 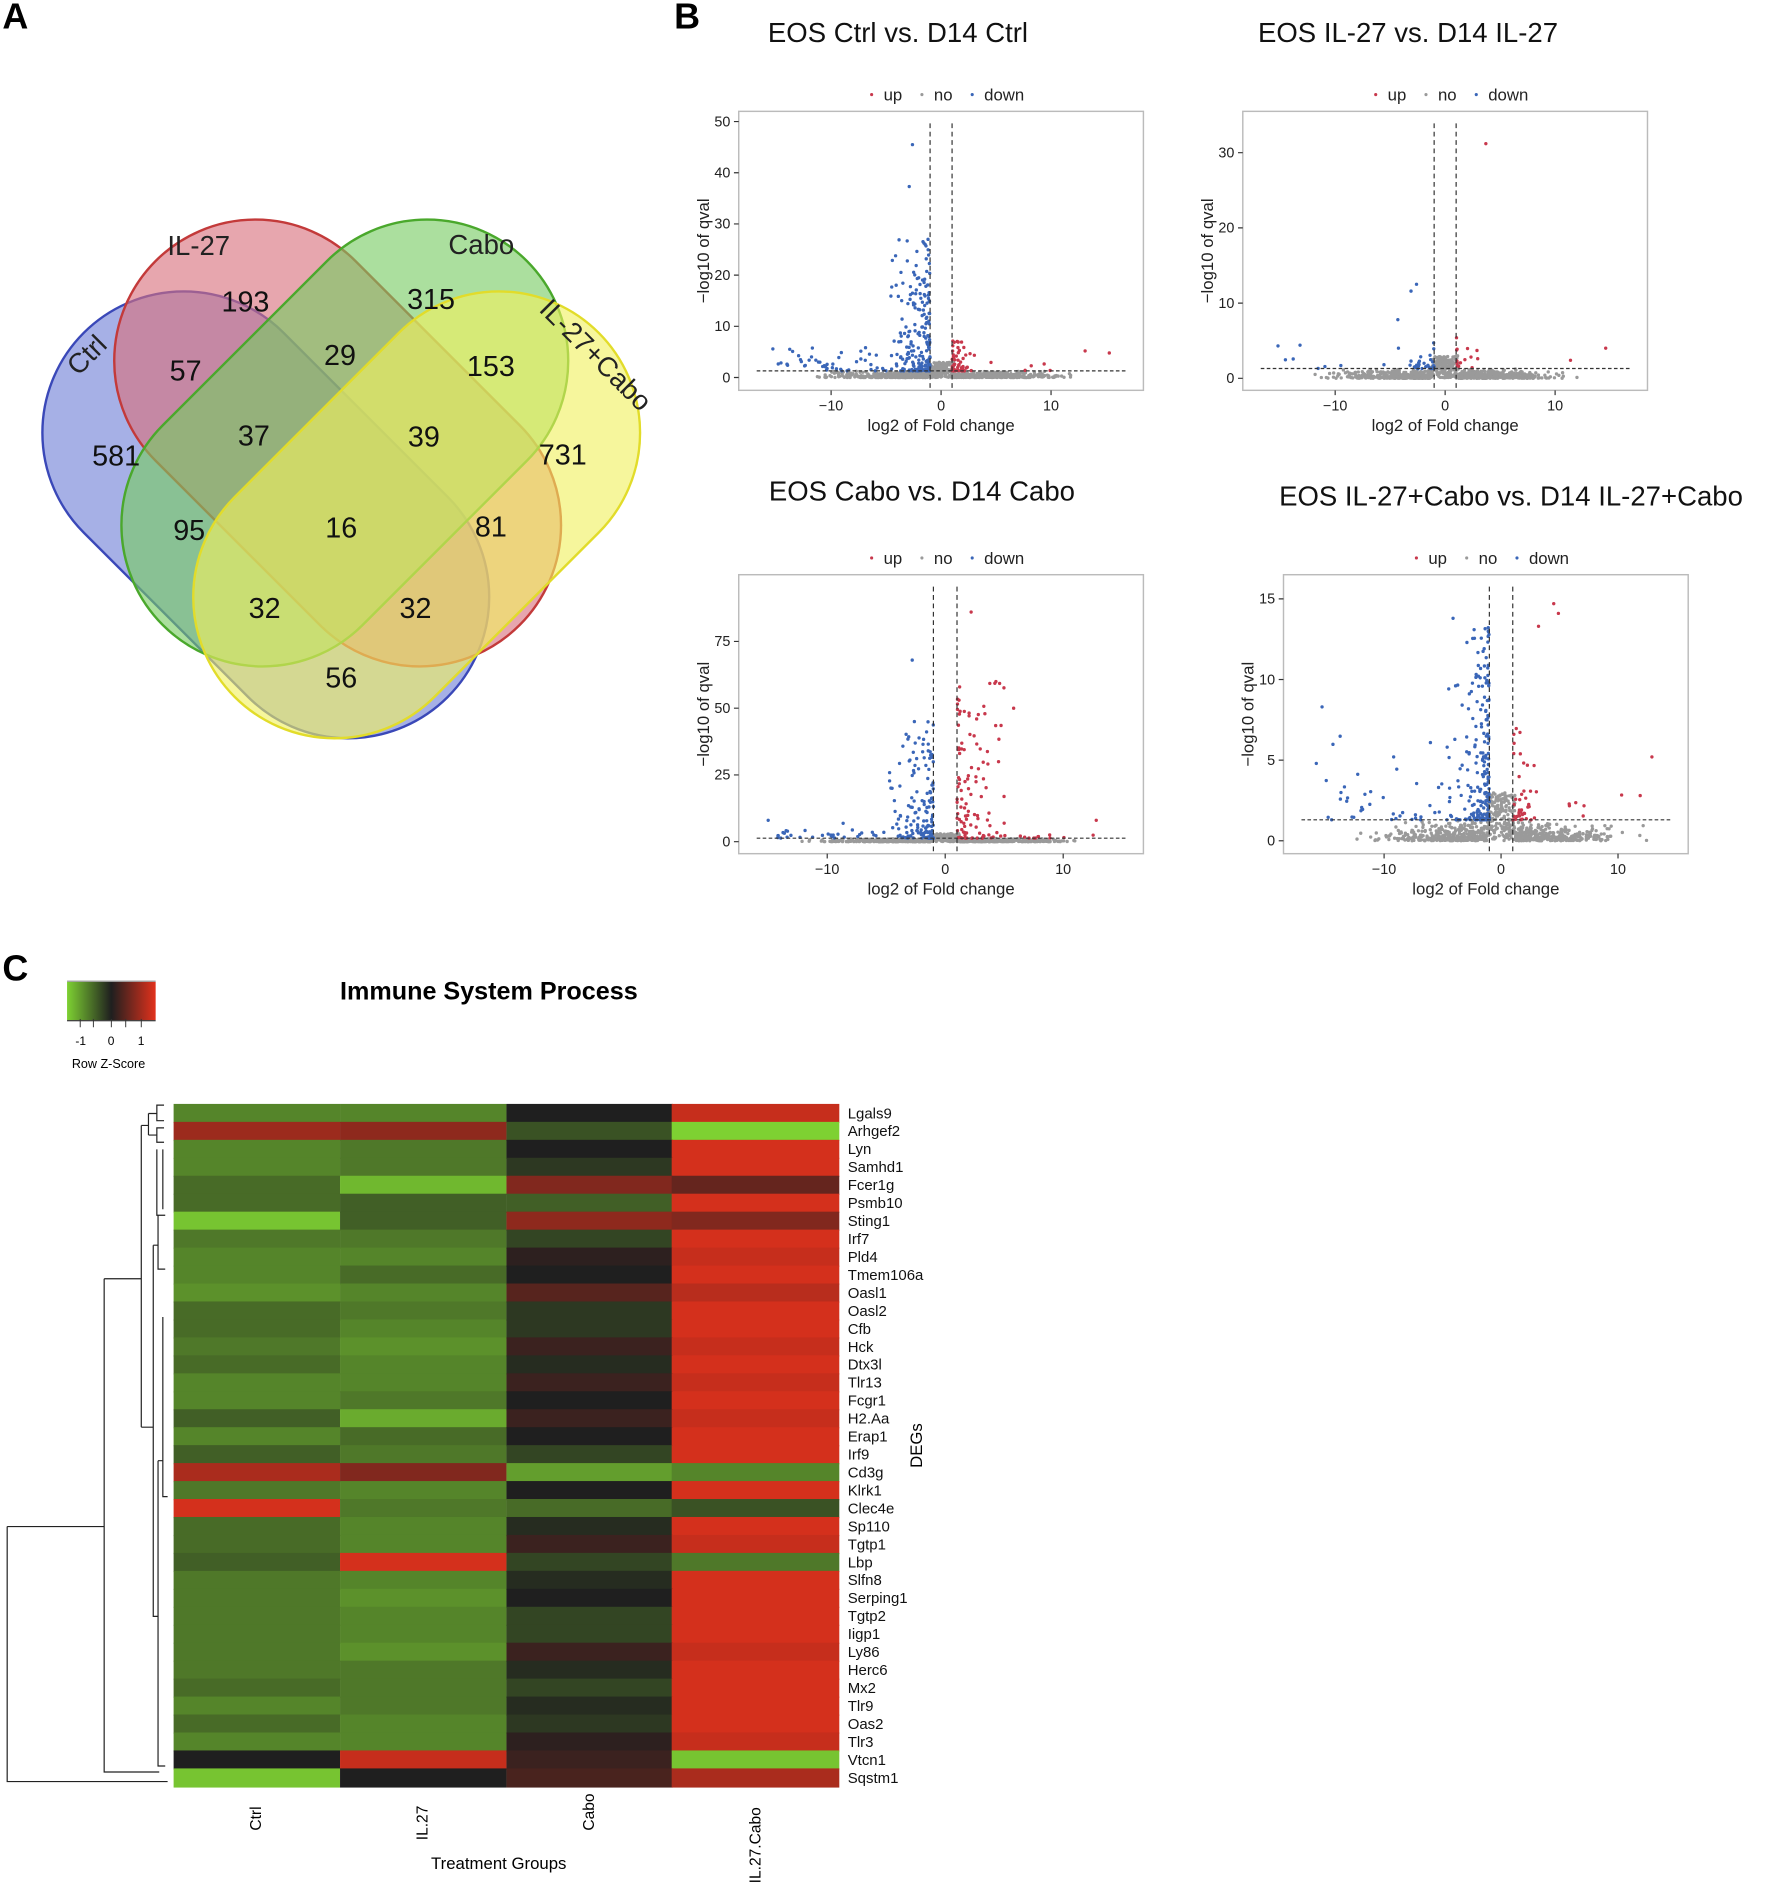 What do you see at coordinates (941, 714) in the screenshot?
I see `plot-panel` at bounding box center [941, 714].